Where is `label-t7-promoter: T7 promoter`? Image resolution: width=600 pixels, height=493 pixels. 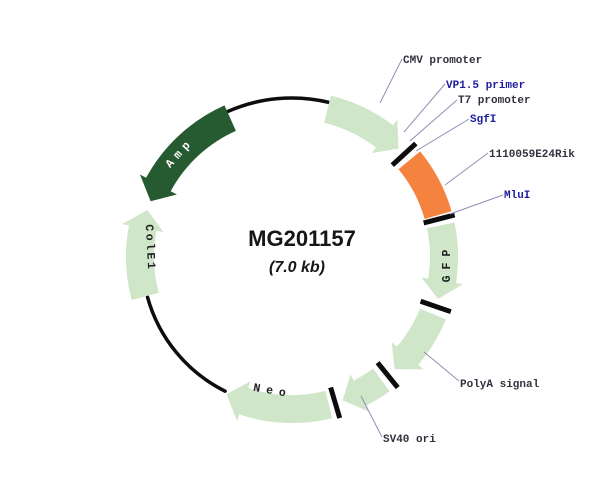 label-t7-promoter: T7 promoter is located at coordinates (494, 101).